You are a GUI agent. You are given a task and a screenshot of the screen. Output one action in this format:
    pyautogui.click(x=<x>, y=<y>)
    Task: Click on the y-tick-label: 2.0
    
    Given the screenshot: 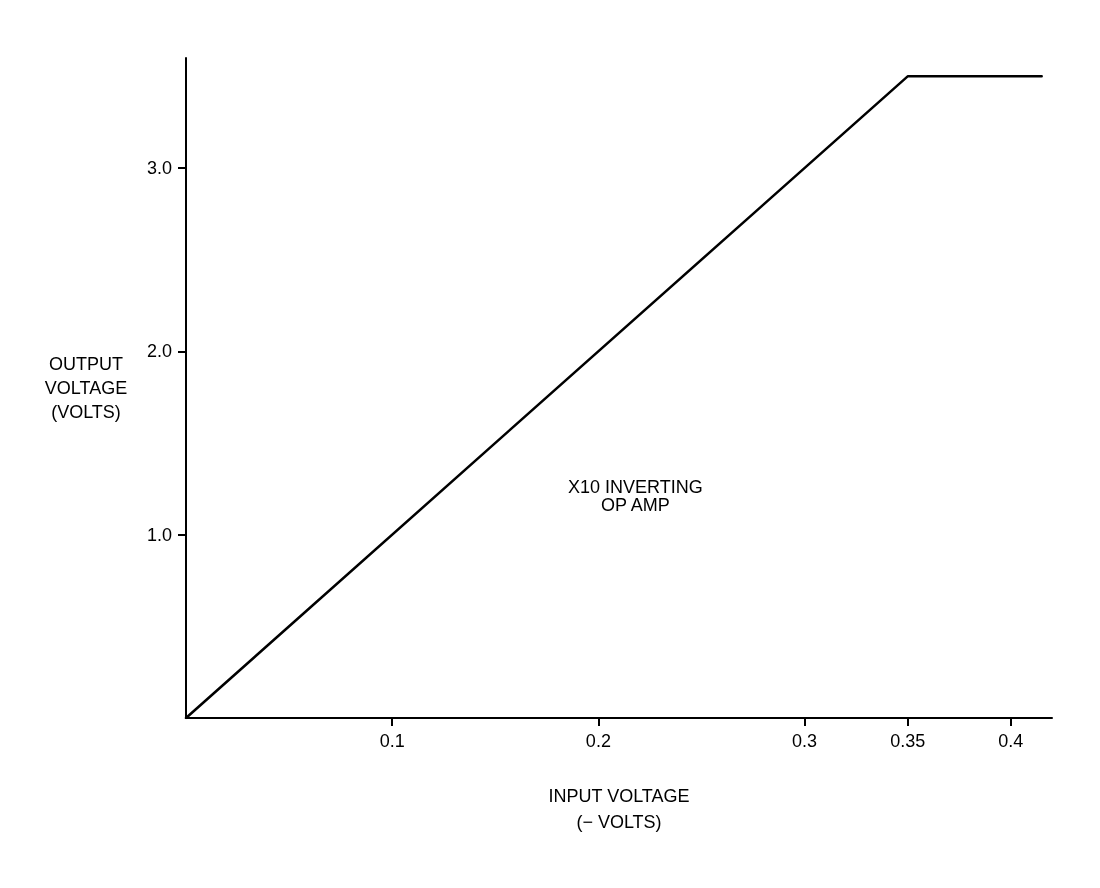 What is the action you would take?
    pyautogui.click(x=159, y=351)
    